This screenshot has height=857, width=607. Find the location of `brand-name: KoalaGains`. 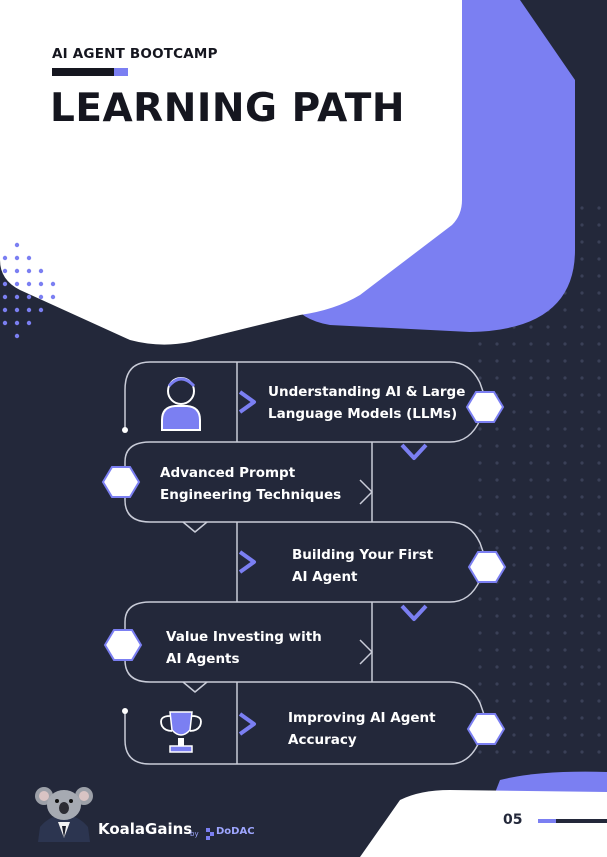

brand-name: KoalaGains is located at coordinates (145, 829).